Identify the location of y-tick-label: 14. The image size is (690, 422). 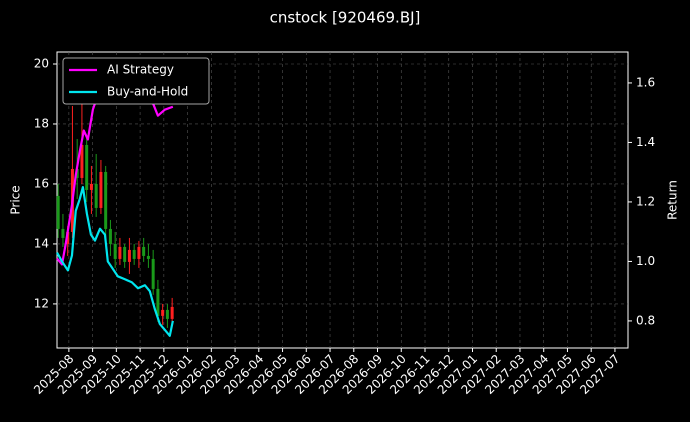
(41, 243).